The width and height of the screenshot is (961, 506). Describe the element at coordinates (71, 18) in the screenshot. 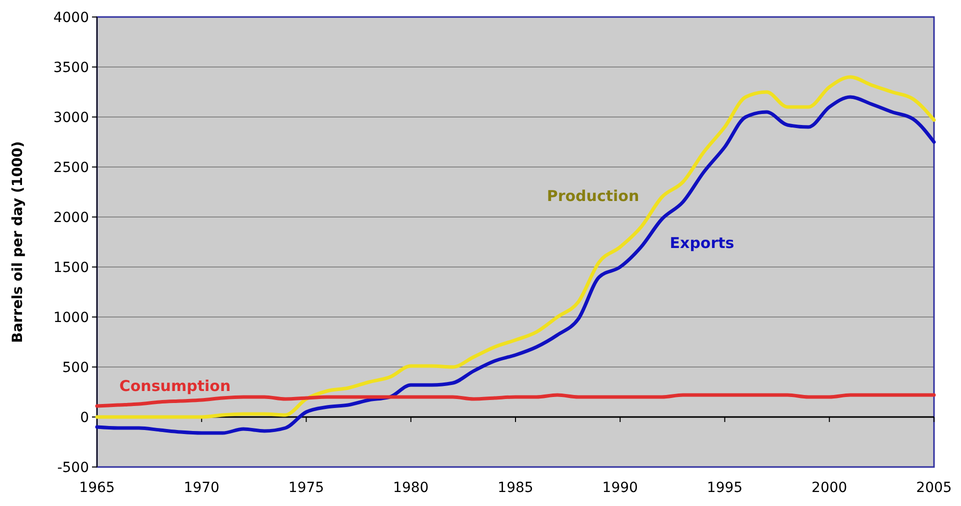

I see `y-tick-label: 4000` at that location.